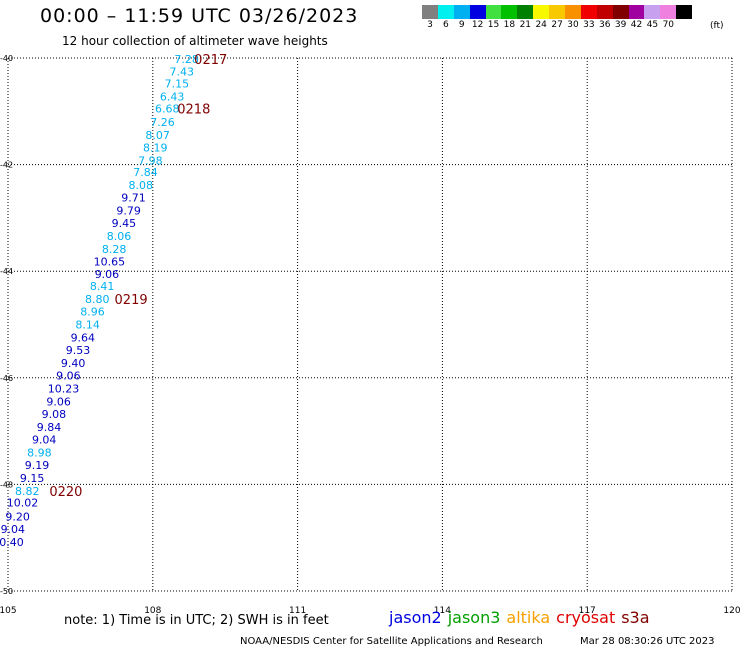  What do you see at coordinates (87, 325) in the screenshot?
I see `wave-height-label: 8.14` at bounding box center [87, 325].